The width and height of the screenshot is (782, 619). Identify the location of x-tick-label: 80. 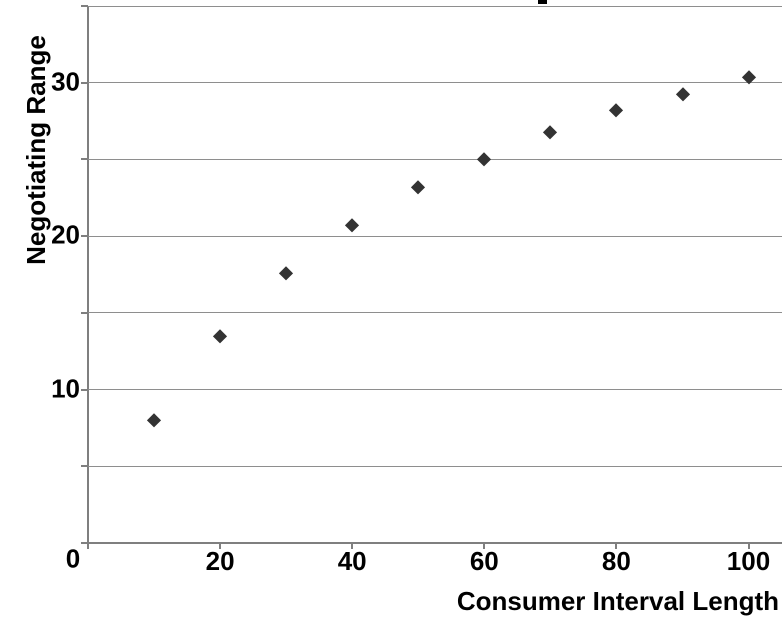
(616, 561).